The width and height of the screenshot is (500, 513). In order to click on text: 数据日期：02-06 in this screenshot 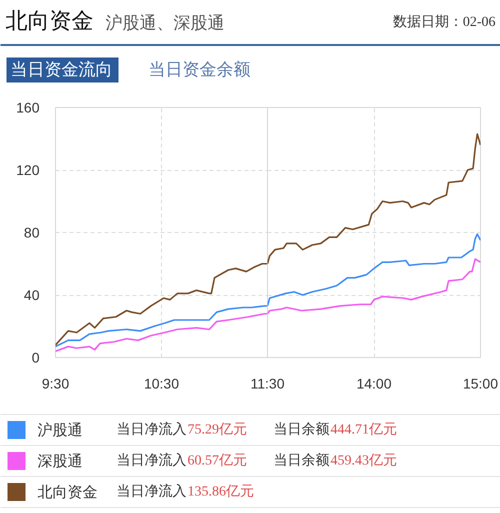, I will do `click(444, 22)`.